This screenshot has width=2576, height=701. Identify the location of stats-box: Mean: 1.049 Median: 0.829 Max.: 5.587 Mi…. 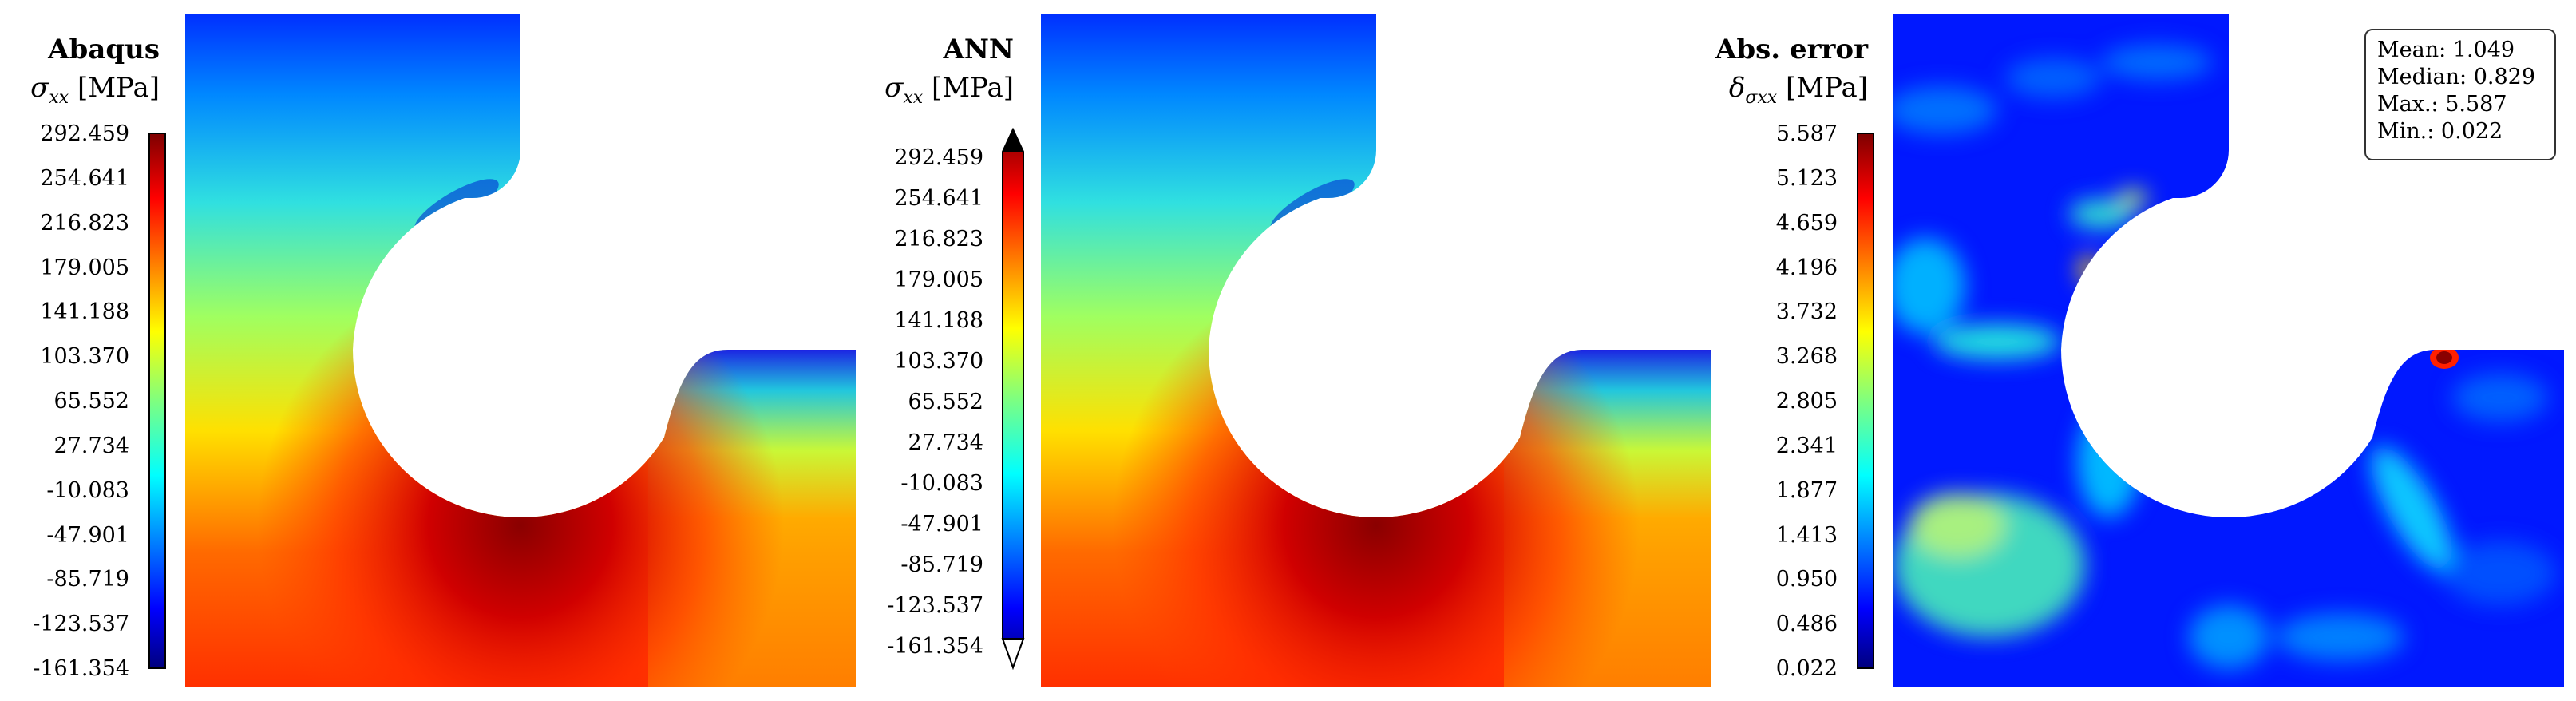
(2460, 95).